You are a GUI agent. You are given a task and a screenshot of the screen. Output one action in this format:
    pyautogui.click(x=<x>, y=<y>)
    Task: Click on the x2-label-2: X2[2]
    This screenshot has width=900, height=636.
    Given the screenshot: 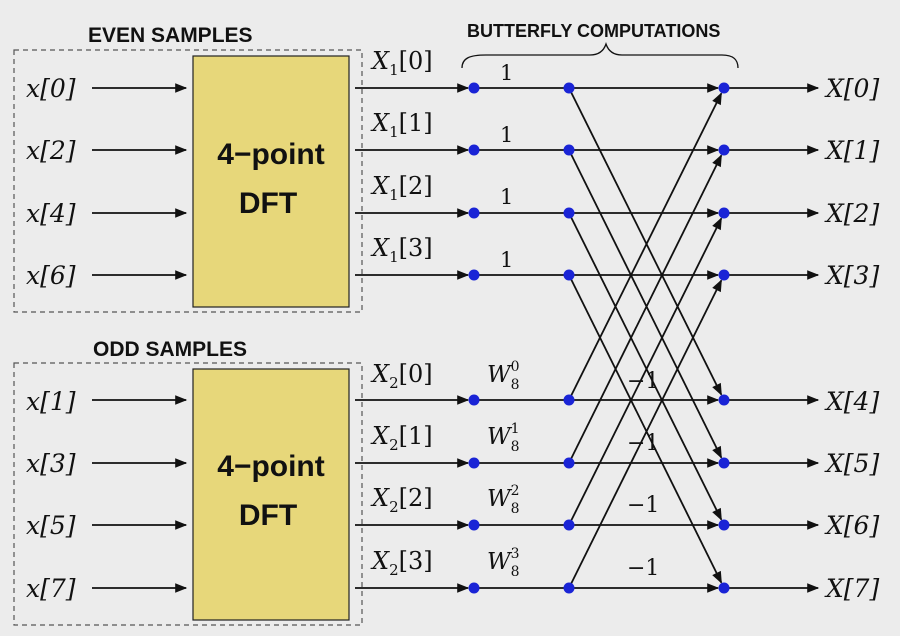 What is the action you would take?
    pyautogui.click(x=401, y=500)
    